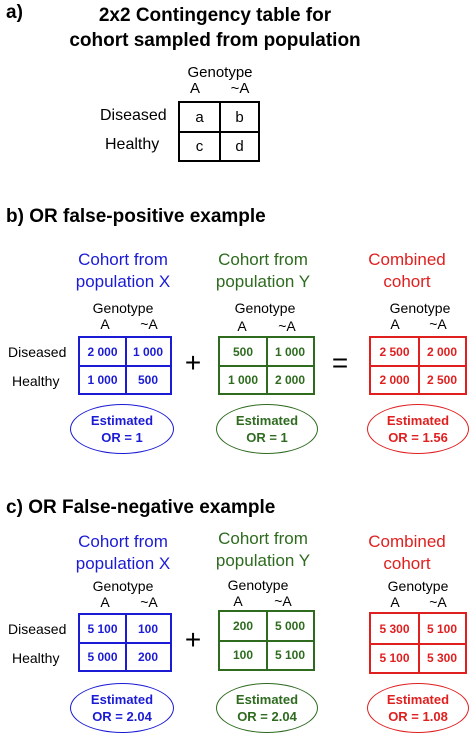 The image size is (474, 739). What do you see at coordinates (418, 716) in the screenshot?
I see `estimate-value: OR = 1.08` at bounding box center [418, 716].